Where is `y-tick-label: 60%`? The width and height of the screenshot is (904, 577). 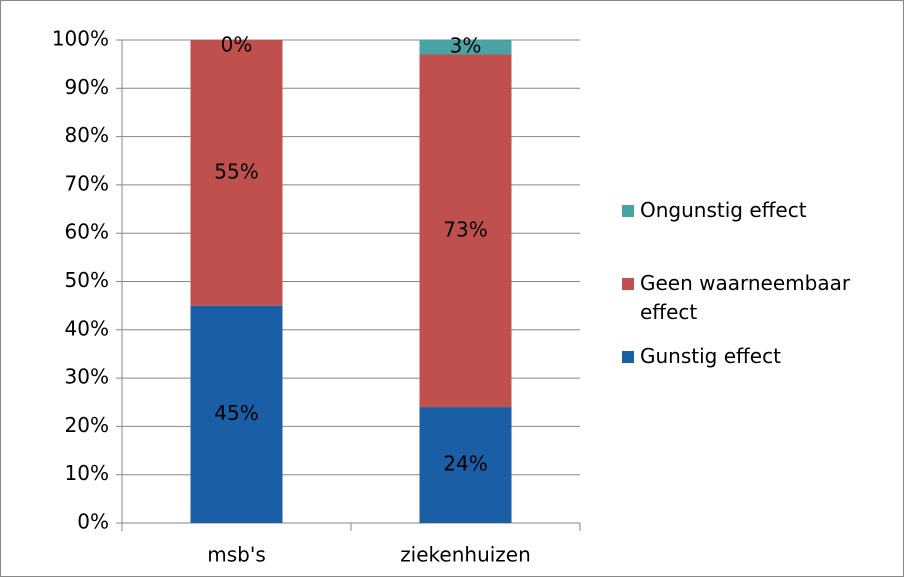
y-tick-label: 60% is located at coordinates (87, 232).